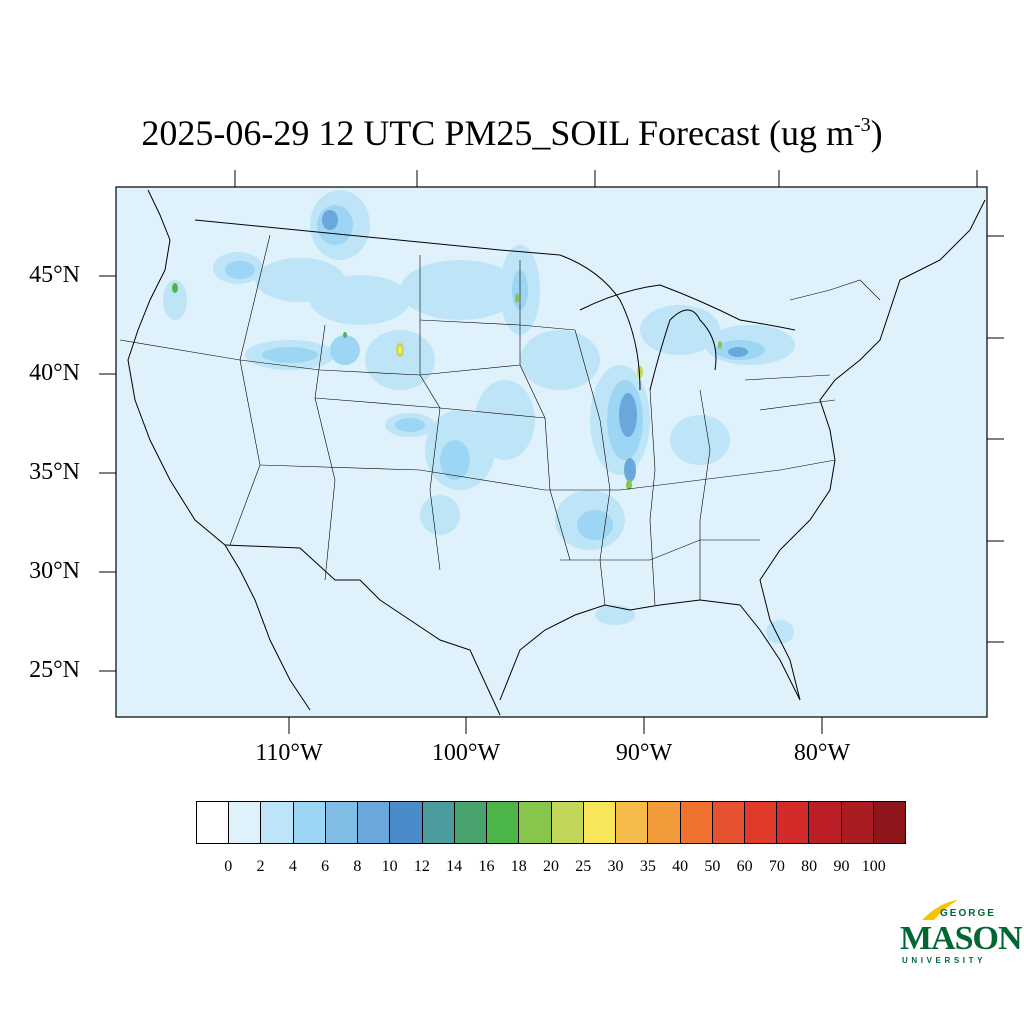 This screenshot has height=1024, width=1024. Describe the element at coordinates (822, 753) in the screenshot. I see `lon-label-80w: 80°W` at that location.